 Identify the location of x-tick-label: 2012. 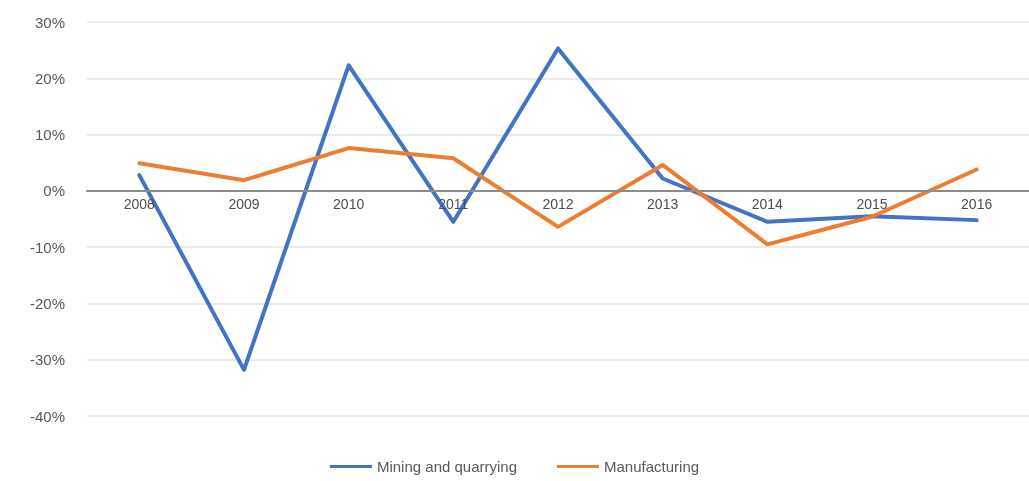
(558, 203).